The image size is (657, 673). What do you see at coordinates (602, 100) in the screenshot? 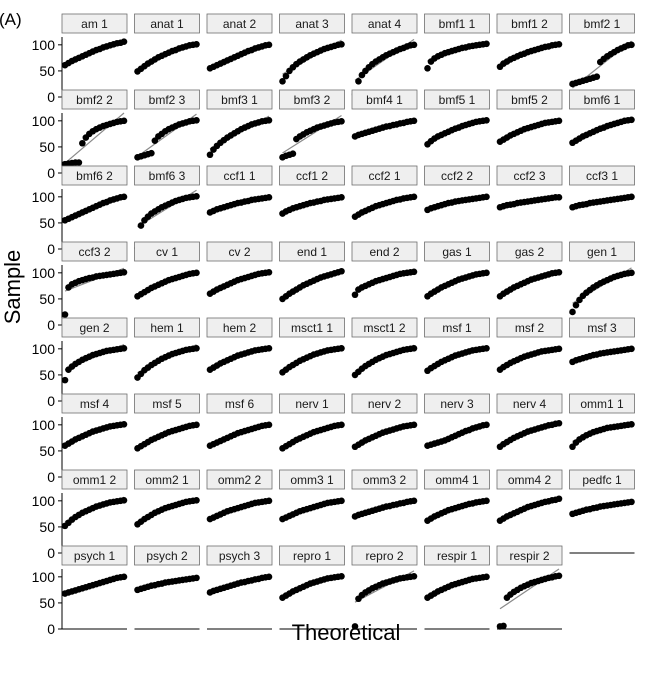
I see `facet-strip-label: bmf6 1` at bounding box center [602, 100].